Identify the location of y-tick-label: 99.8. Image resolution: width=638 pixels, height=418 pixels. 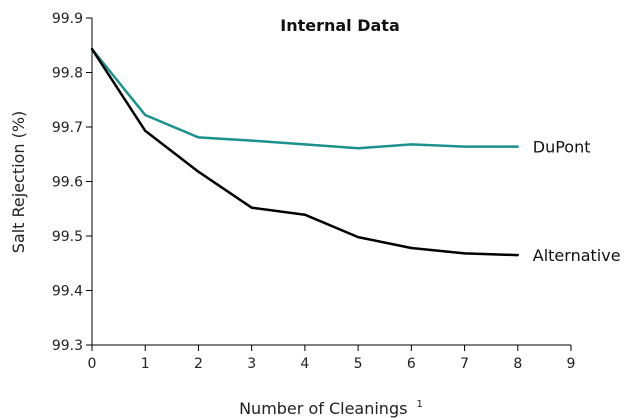
(67, 74).